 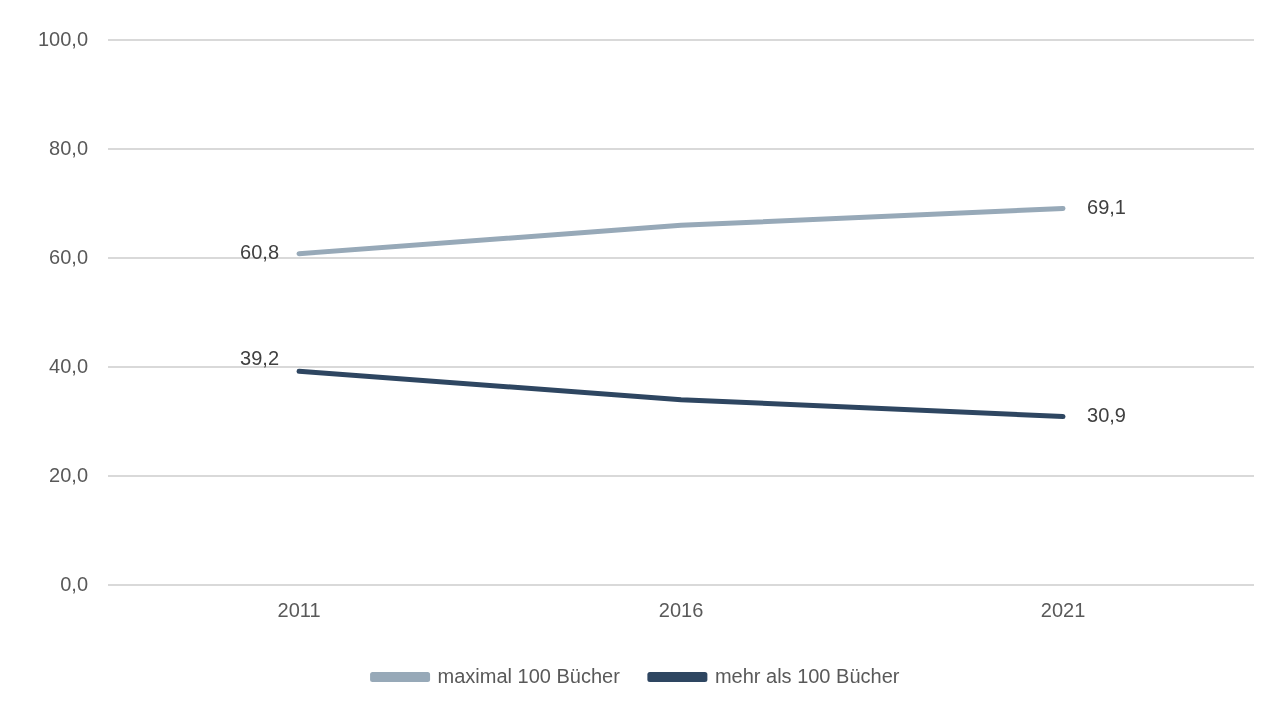 What do you see at coordinates (1106, 415) in the screenshot?
I see `data-label: 30,9` at bounding box center [1106, 415].